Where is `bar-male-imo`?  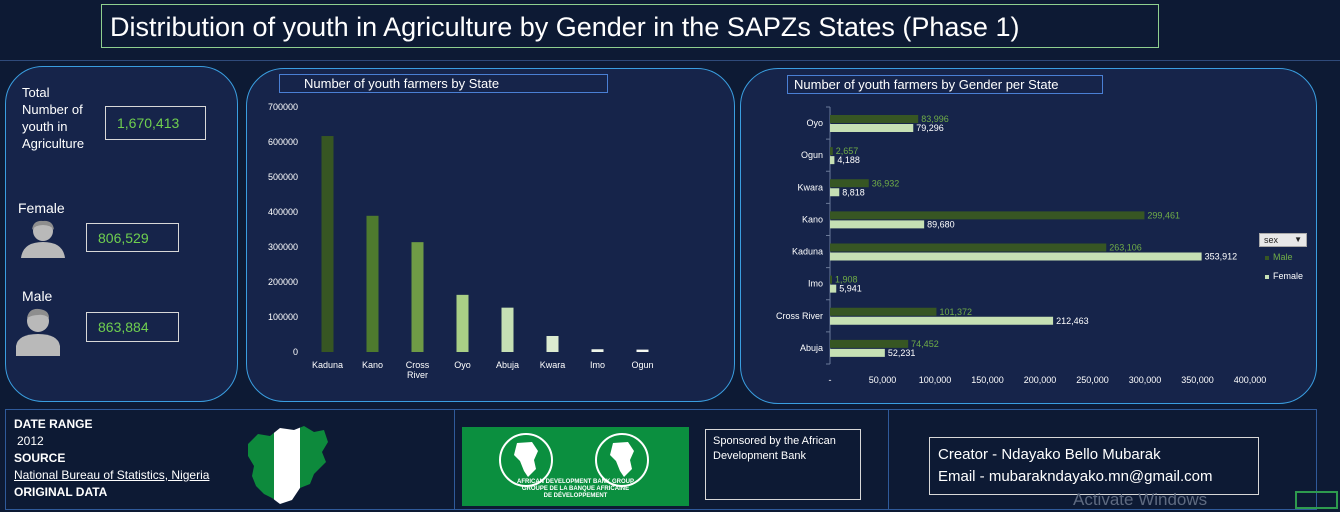 bar-male-imo is located at coordinates (831, 279).